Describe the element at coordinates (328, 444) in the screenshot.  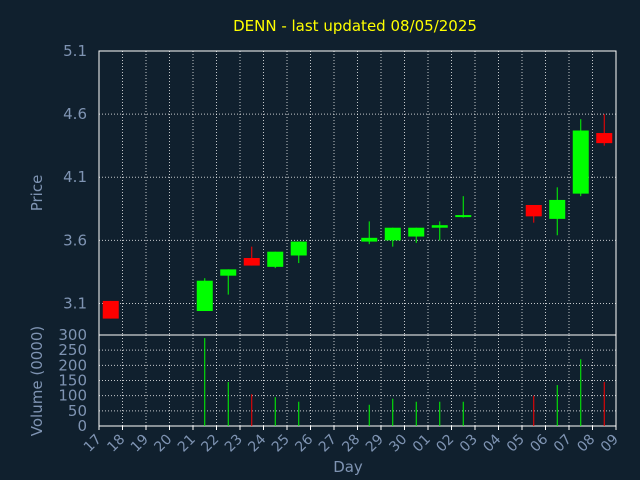
I see `x-tick-label: 27` at that location.